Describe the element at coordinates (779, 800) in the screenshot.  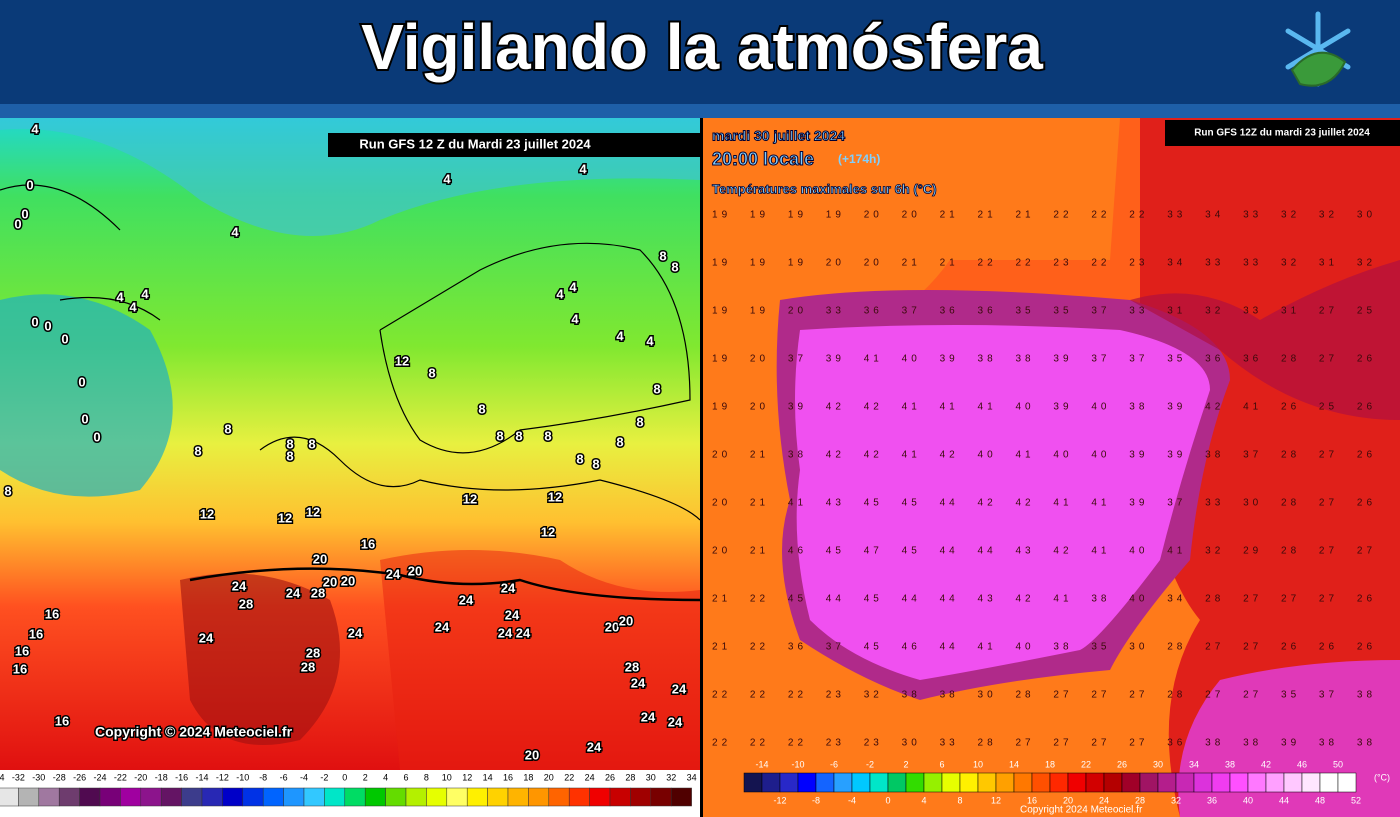
I see `scale-label: -12` at that location.